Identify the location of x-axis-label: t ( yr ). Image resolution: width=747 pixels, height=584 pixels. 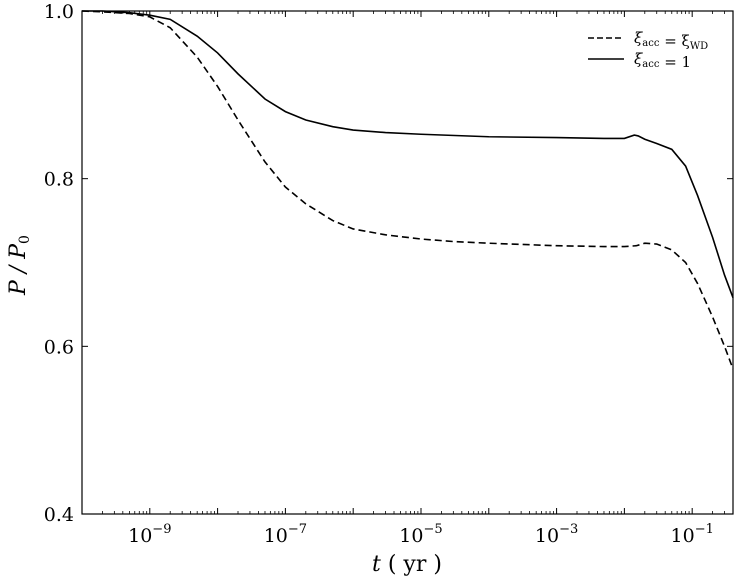
(407, 564).